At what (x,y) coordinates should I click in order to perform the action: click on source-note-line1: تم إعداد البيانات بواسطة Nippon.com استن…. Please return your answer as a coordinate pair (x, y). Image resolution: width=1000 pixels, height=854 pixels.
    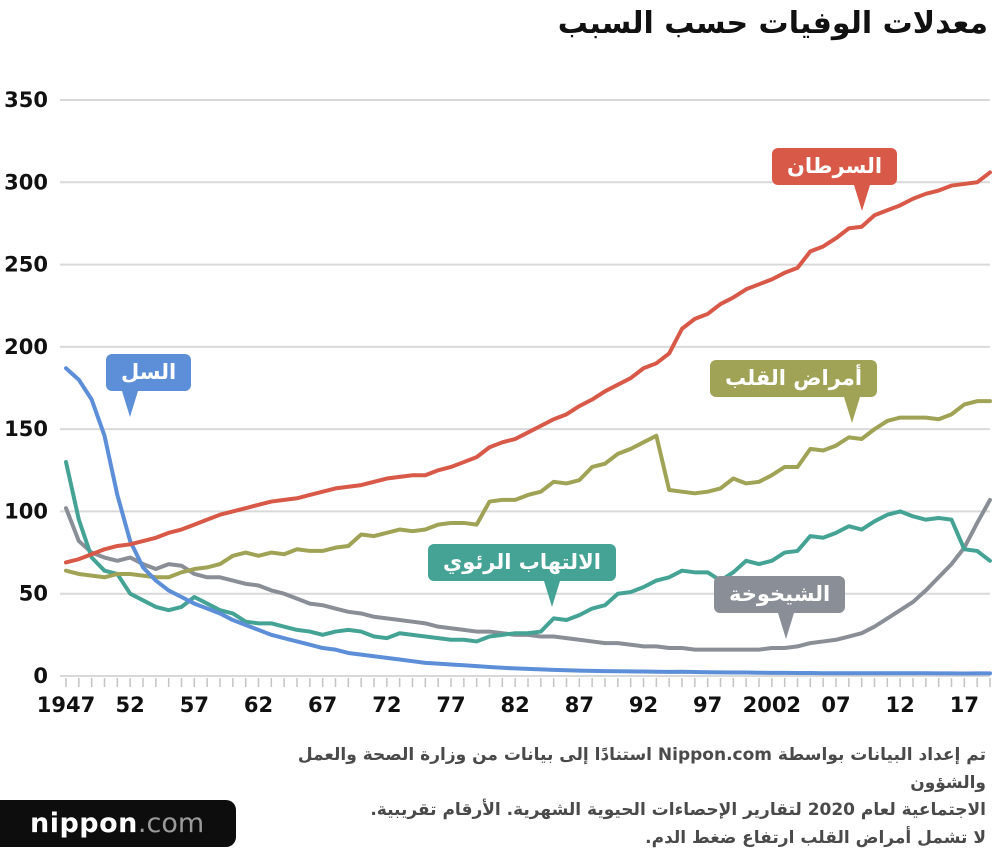
    Looking at the image, I should click on (641, 769).